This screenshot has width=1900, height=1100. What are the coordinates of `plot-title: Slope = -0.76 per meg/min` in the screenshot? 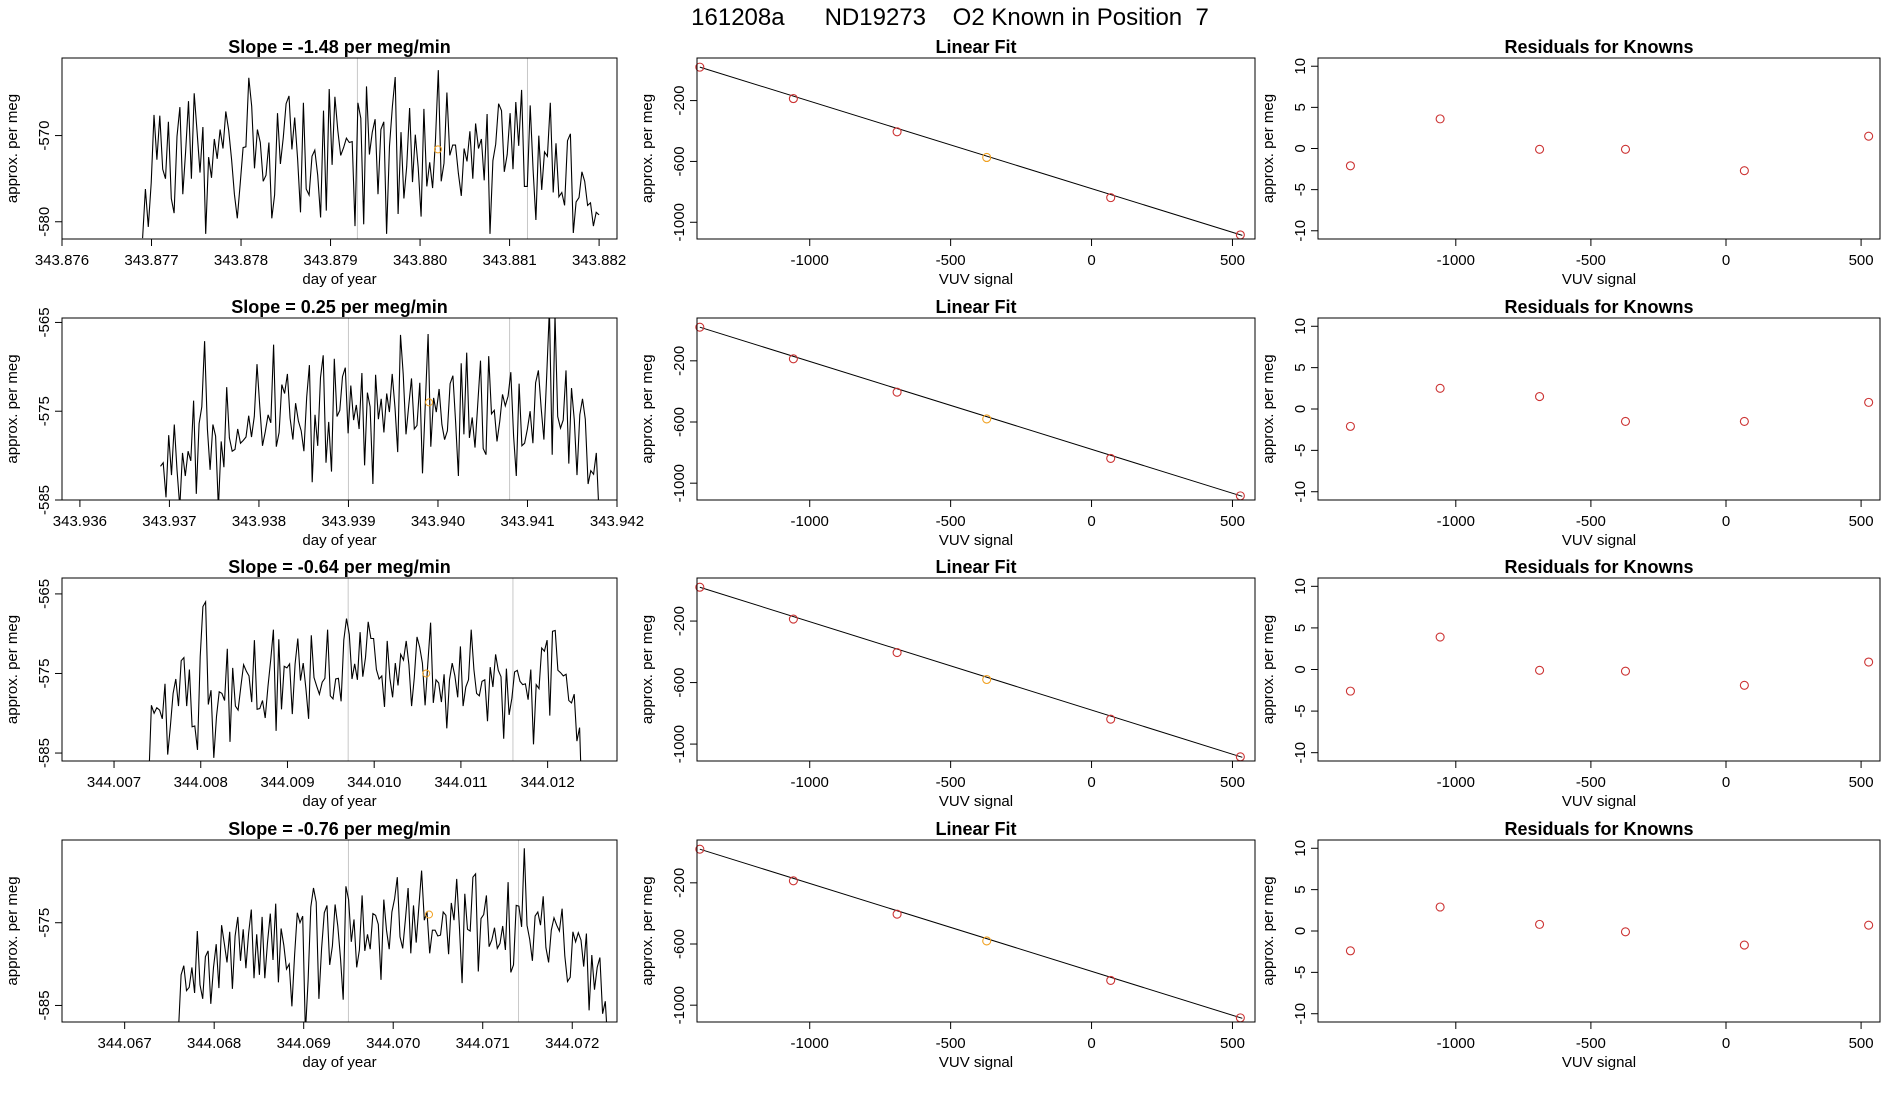 It's located at (339, 829).